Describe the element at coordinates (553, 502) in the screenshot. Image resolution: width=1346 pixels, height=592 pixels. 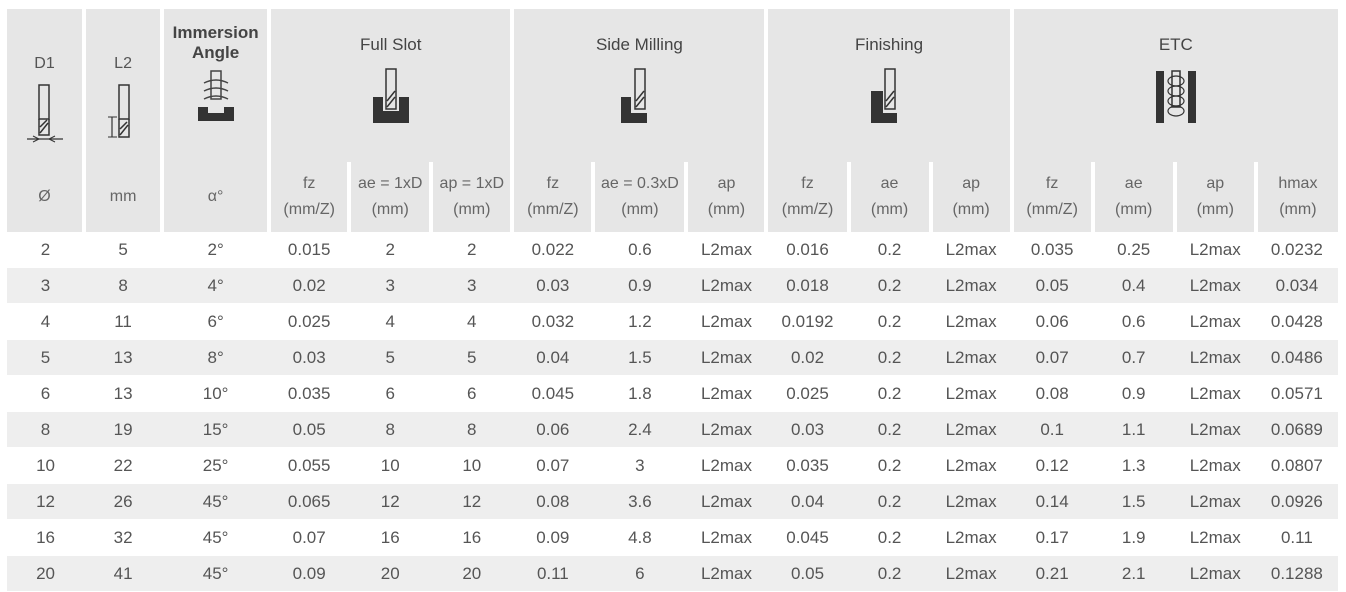
I see `table-cell: 0.08` at that location.